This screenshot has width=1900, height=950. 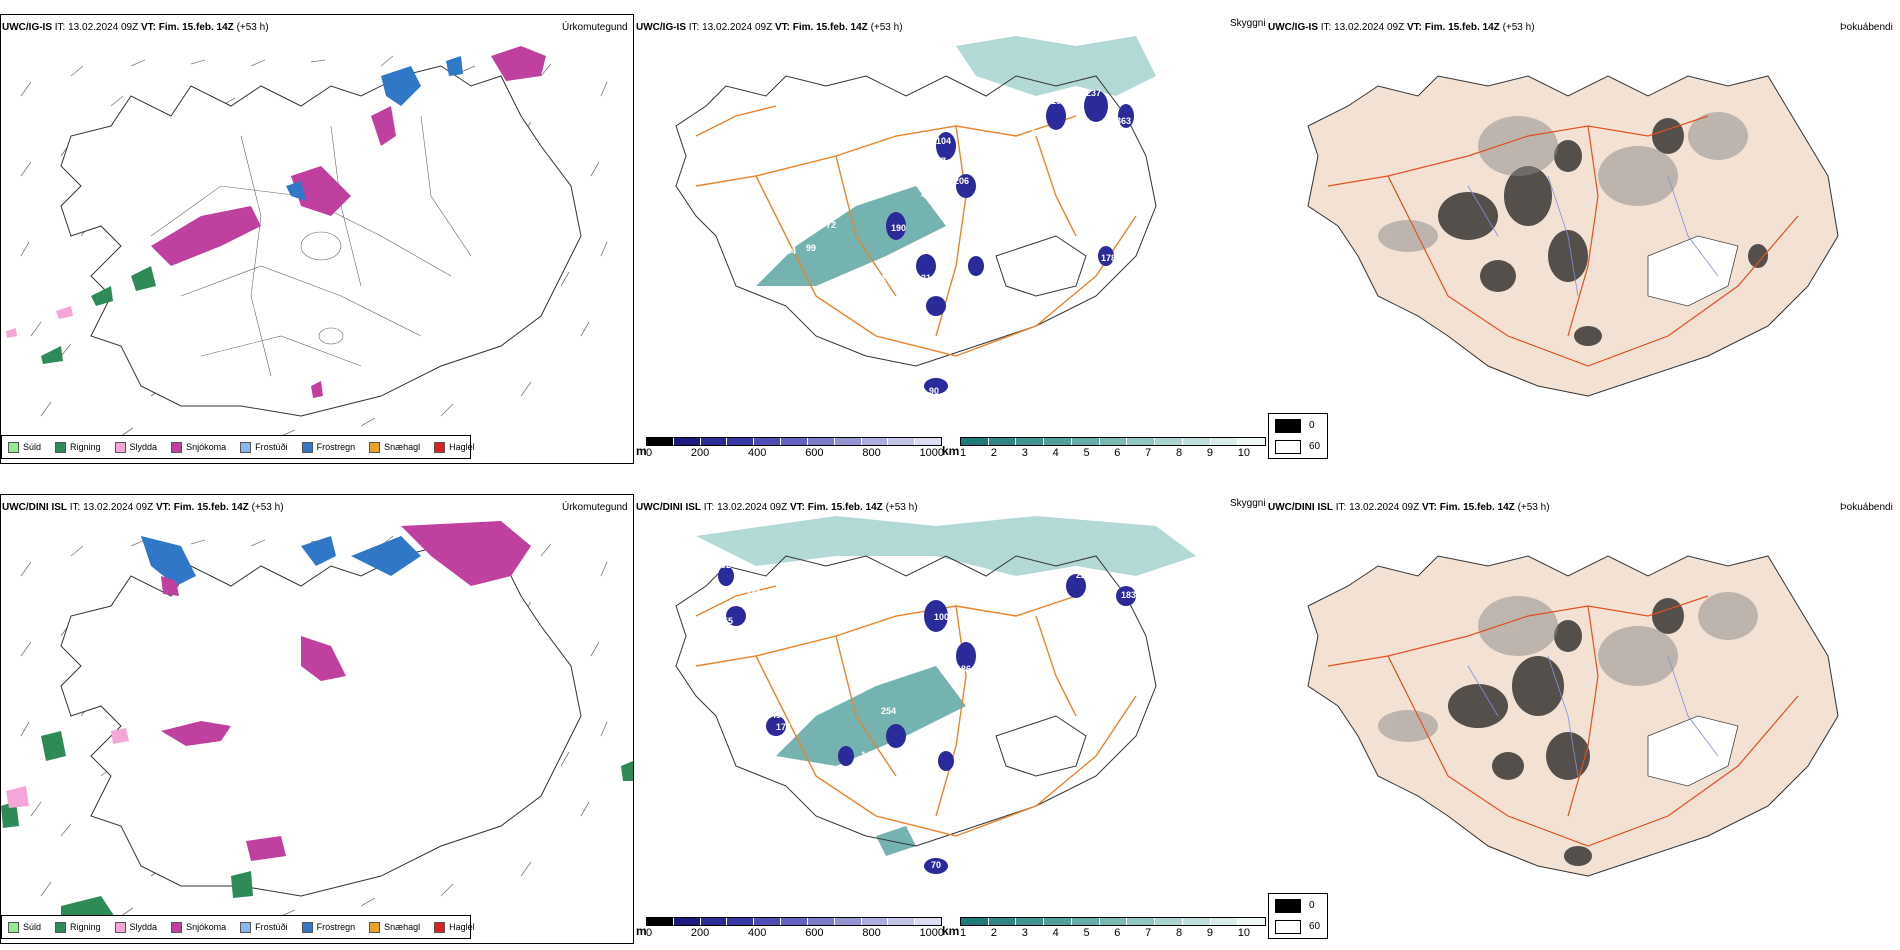 What do you see at coordinates (951, 451) in the screenshot?
I see `visibility-unit: km` at bounding box center [951, 451].